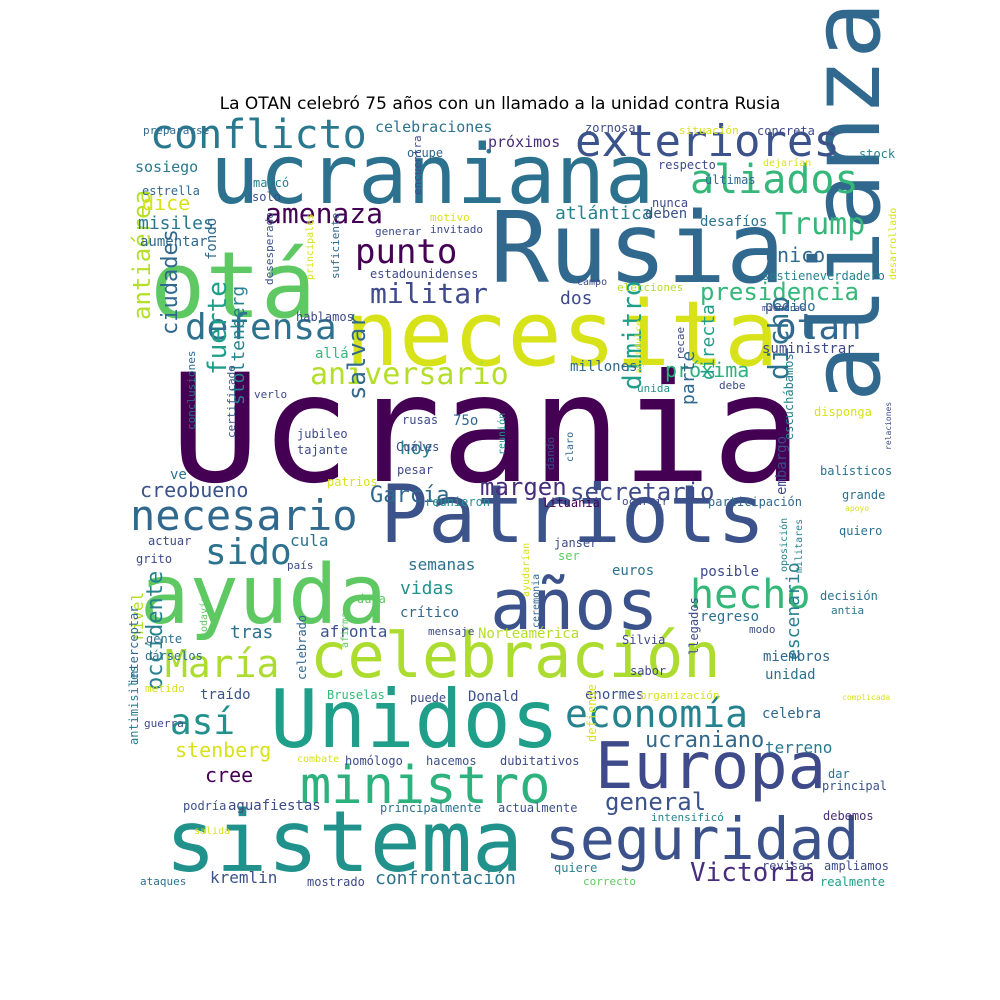 The image size is (1000, 1000). Describe the element at coordinates (352, 482) in the screenshot. I see `word-patrios: patrios` at that location.